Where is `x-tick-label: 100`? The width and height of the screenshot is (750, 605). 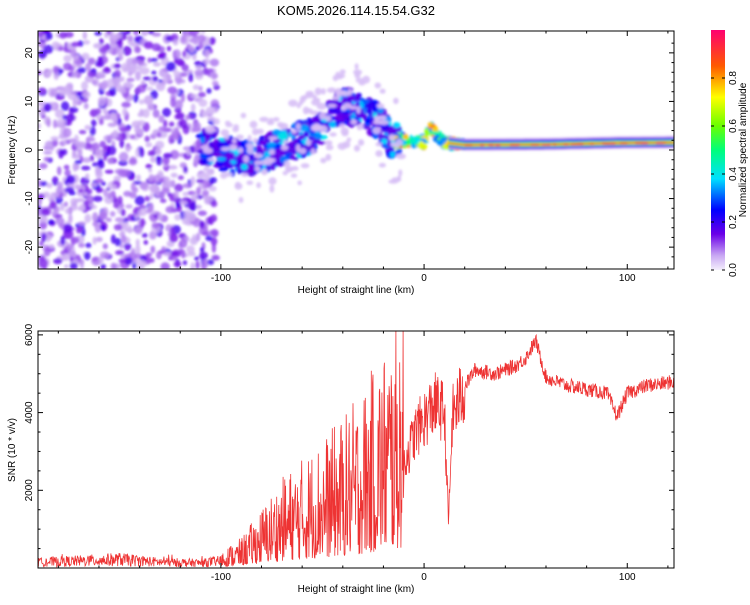
x-tick-label: 100 is located at coordinates (627, 577).